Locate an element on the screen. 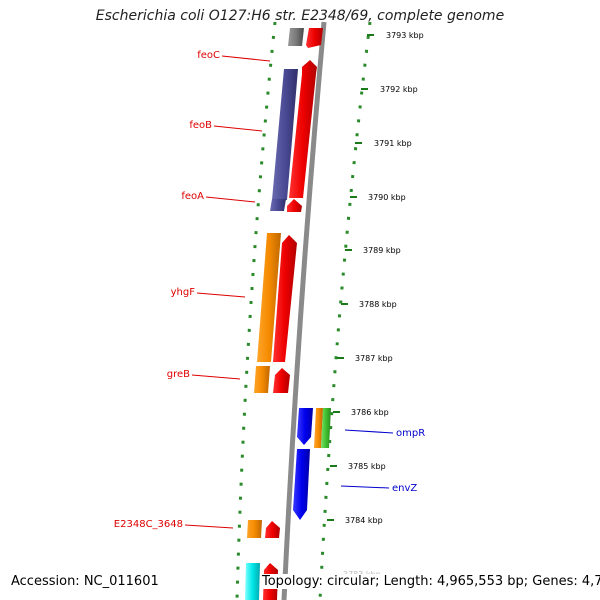  genome-backbone is located at coordinates (304, 310).